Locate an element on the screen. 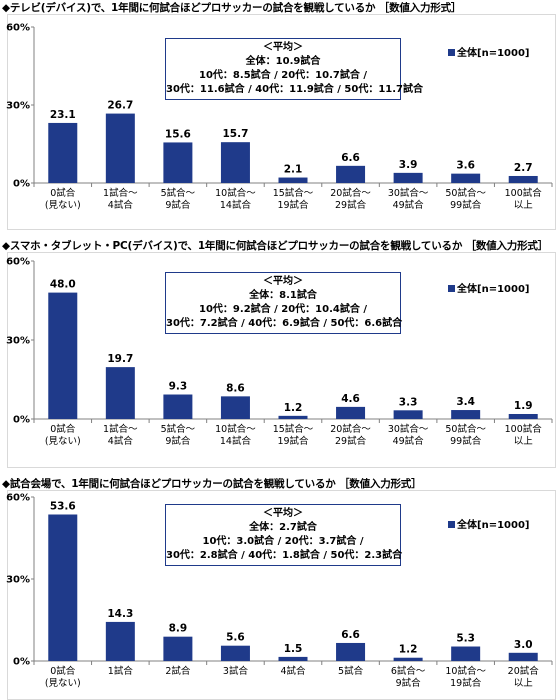 The width and height of the screenshot is (559, 700). average-line-1: 10代：9.2試合 / 20代：10.4試合 / is located at coordinates (283, 309).